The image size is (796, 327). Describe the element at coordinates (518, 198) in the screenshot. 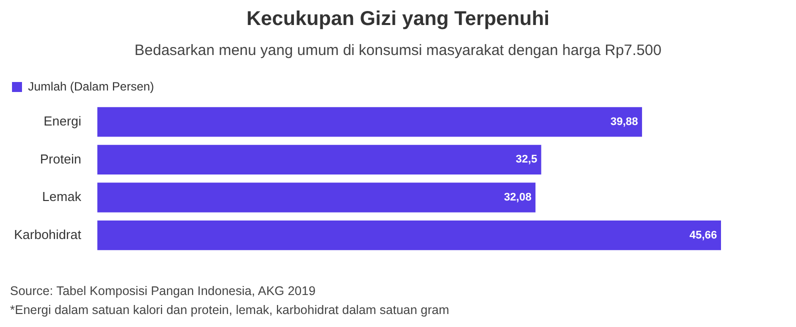

I see `data-label: 32,08` at that location.